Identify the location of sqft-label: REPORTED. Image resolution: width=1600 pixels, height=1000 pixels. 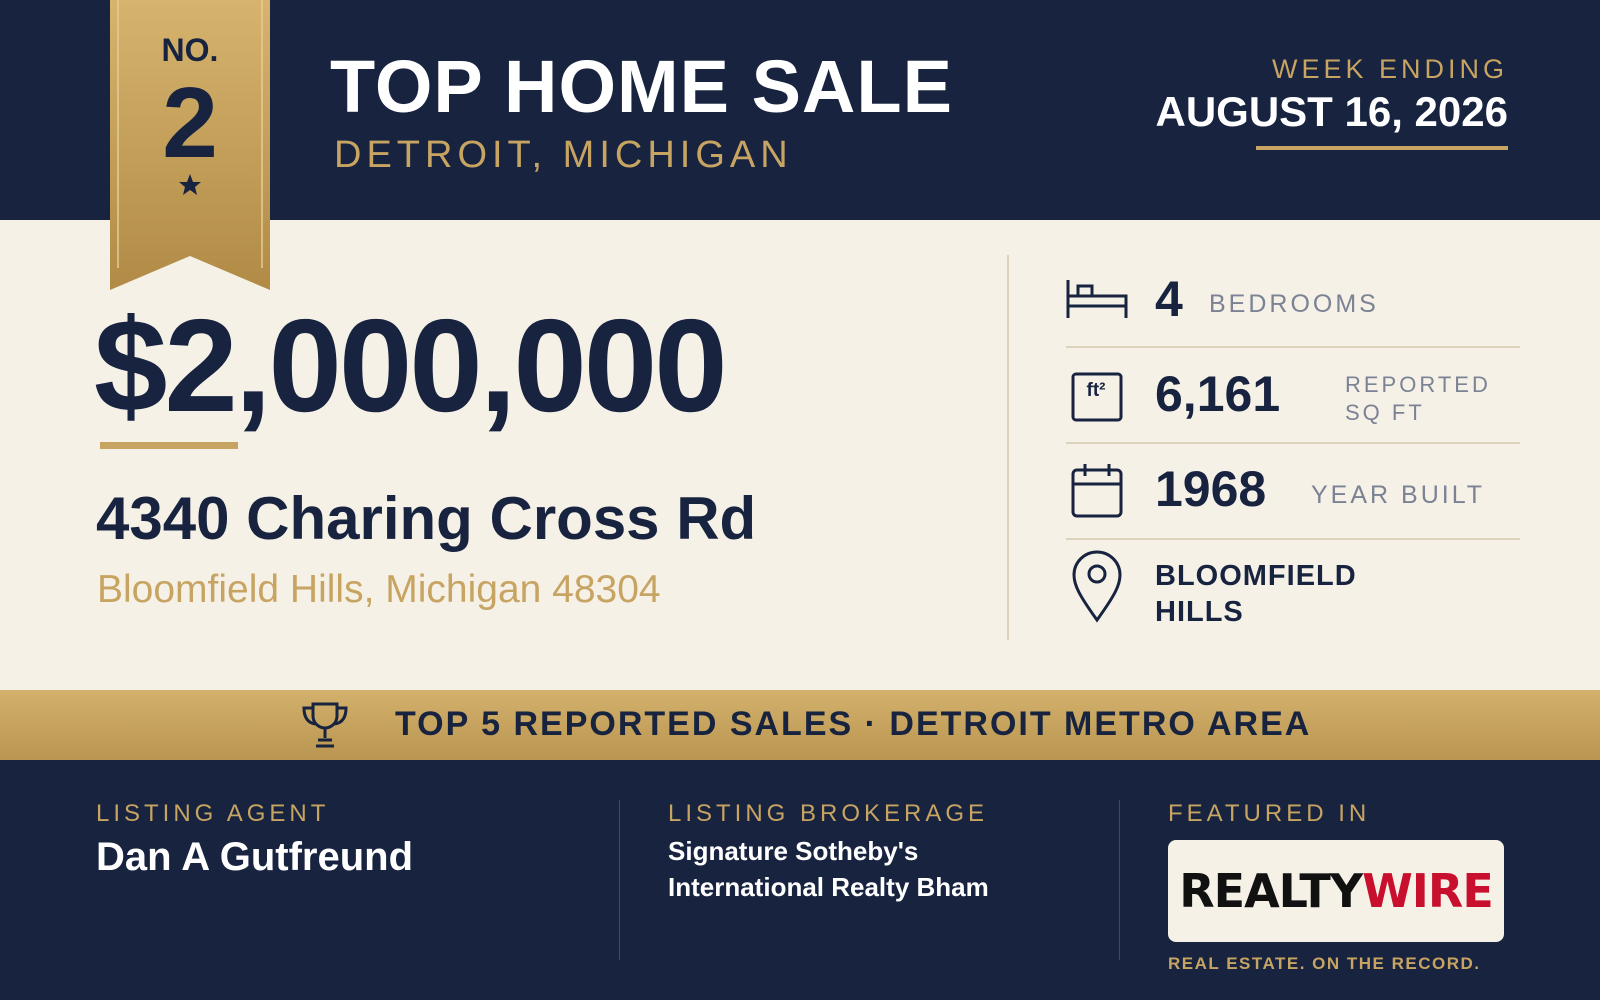
(1418, 384).